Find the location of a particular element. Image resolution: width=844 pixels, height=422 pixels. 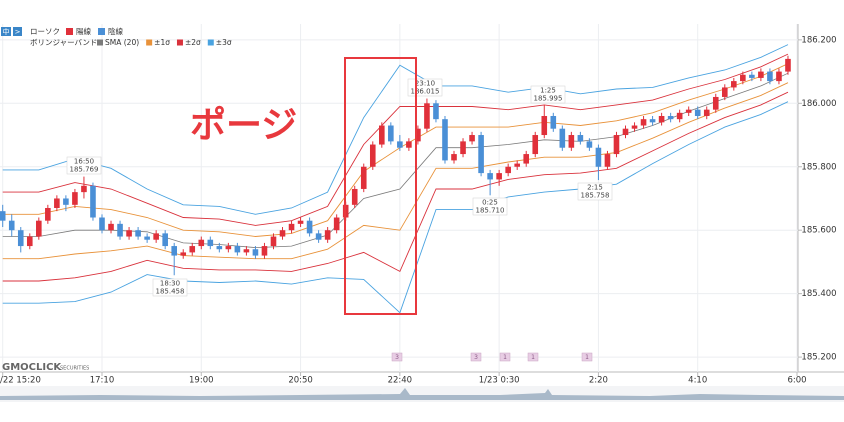

y-tick-label: 186.000 is located at coordinates (818, 104).